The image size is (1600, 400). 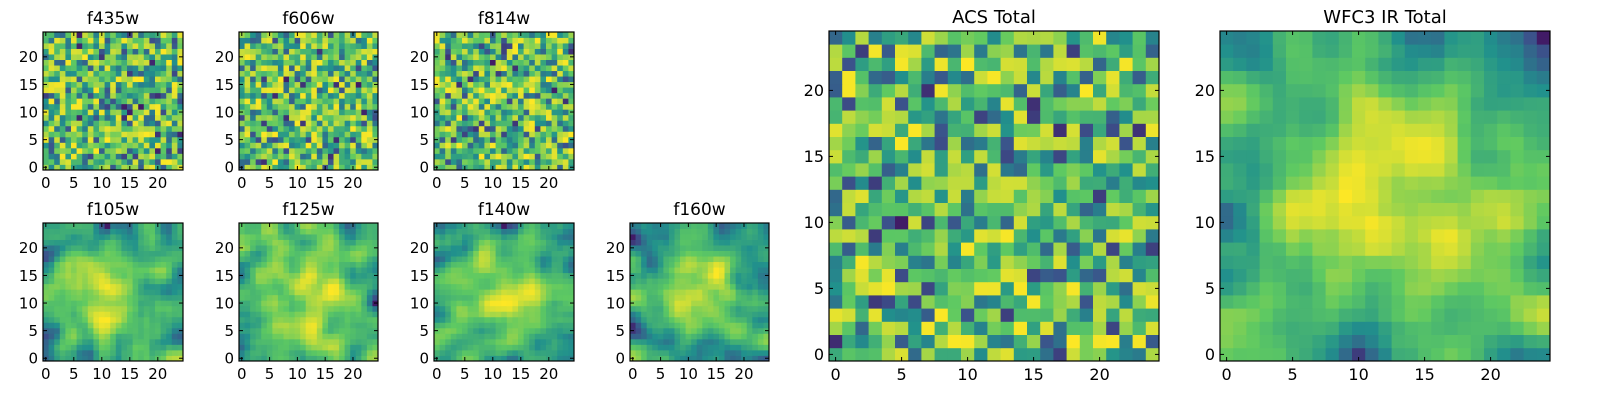 What do you see at coordinates (548, 183) in the screenshot?
I see `x-tick-label: 20` at bounding box center [548, 183].